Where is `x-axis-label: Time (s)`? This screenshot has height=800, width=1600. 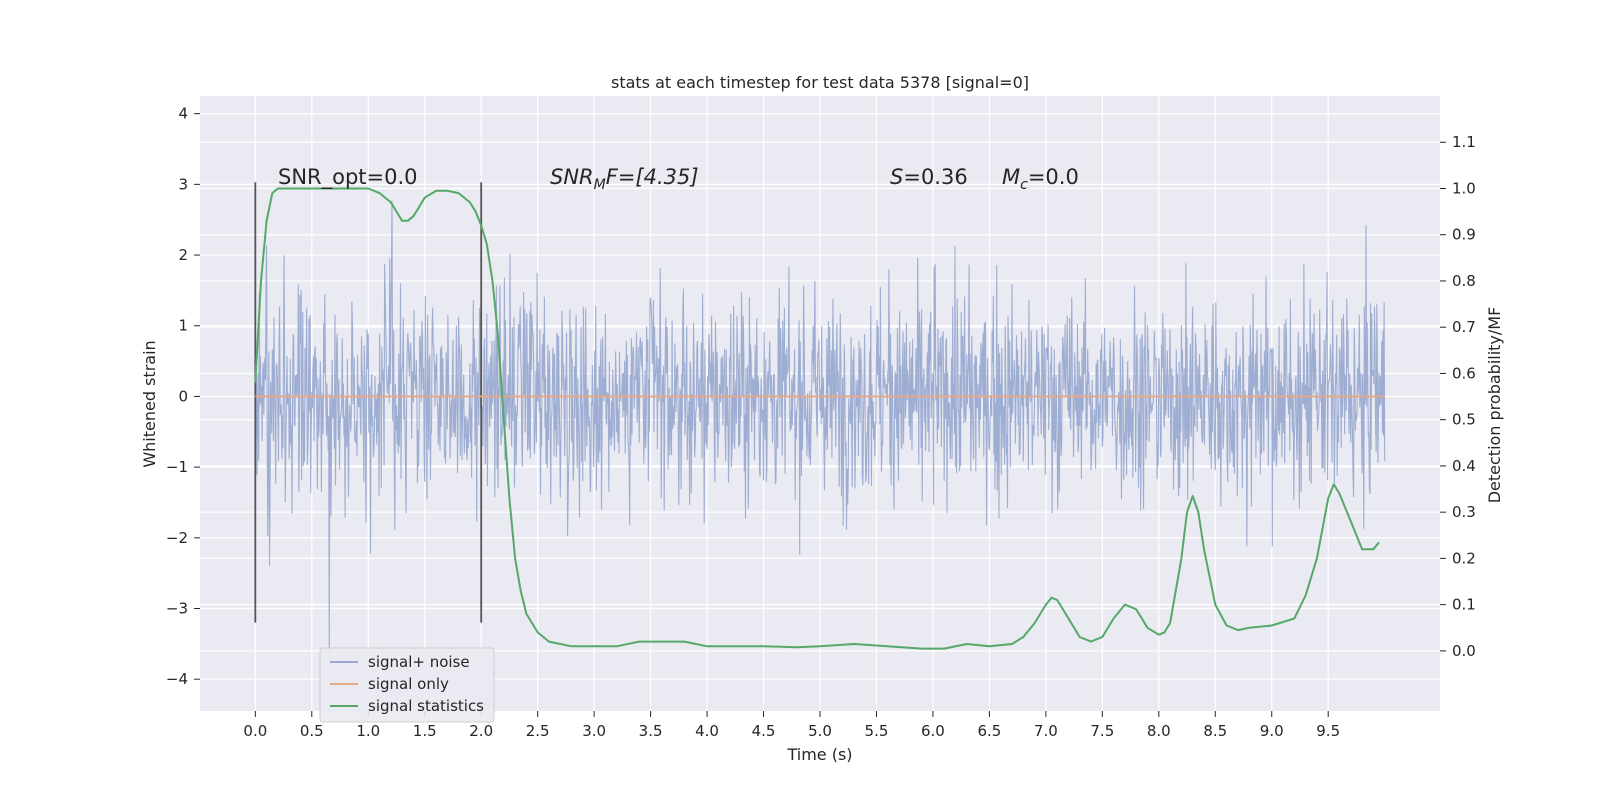 x-axis-label: Time (s) is located at coordinates (819, 754).